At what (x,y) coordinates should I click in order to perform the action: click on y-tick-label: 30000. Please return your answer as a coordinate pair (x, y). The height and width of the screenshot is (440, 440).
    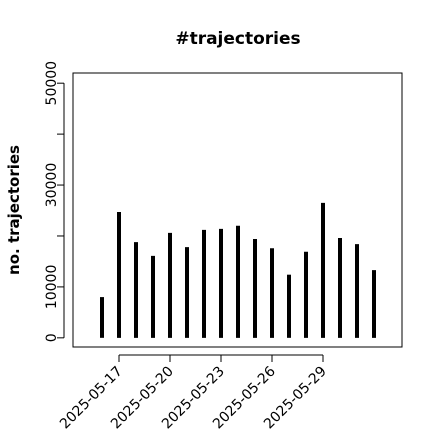
    Looking at the image, I should click on (52, 185).